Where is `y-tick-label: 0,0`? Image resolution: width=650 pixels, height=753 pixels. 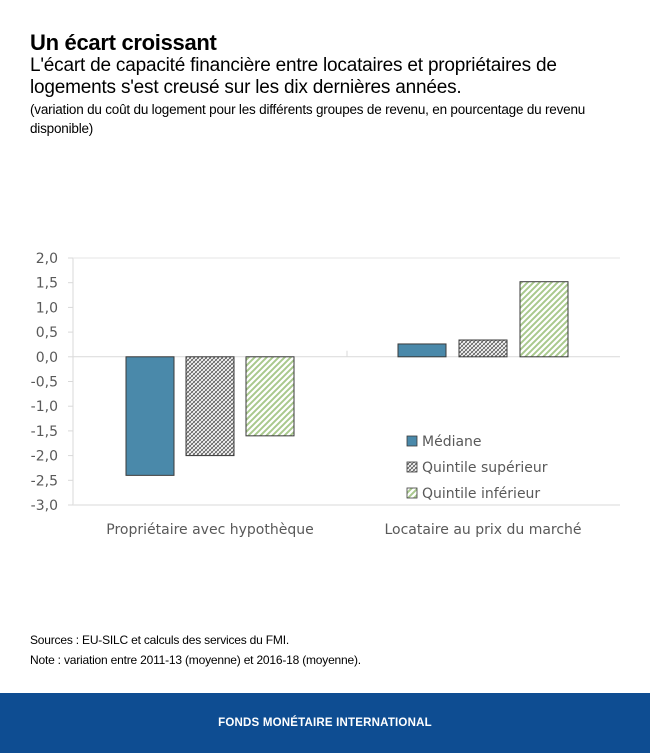
y-tick-label: 0,0 is located at coordinates (47, 358).